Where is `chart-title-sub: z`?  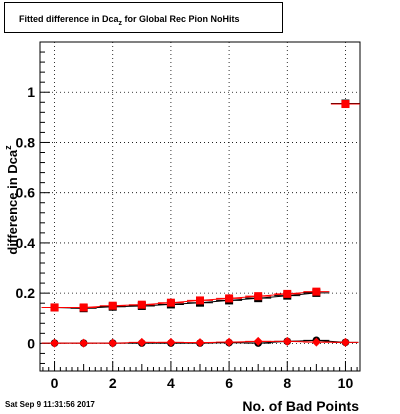 chart-title-sub: z is located at coordinates (120, 23).